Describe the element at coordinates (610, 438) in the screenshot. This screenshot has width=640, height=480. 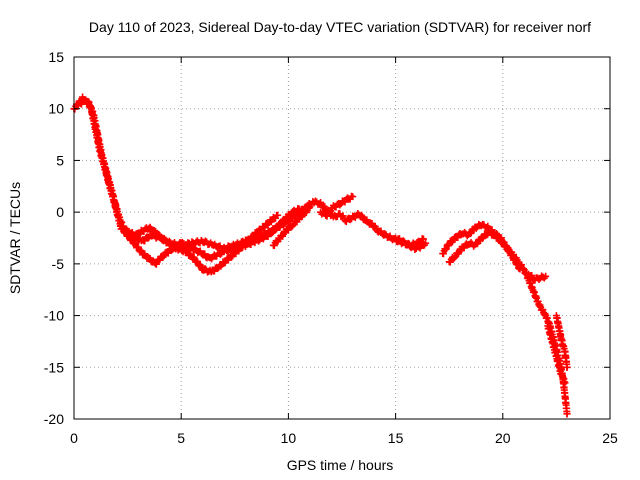
I see `x-tick-label: 25` at that location.